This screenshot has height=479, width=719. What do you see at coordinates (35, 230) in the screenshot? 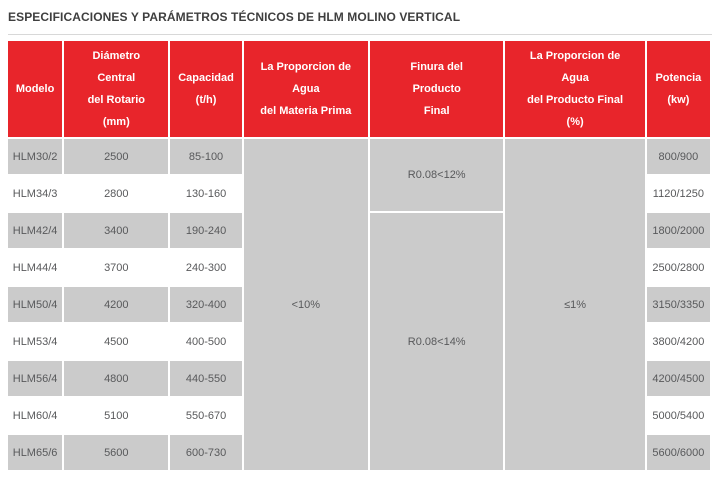
I see `cell-modelo: HLM42/4` at bounding box center [35, 230].